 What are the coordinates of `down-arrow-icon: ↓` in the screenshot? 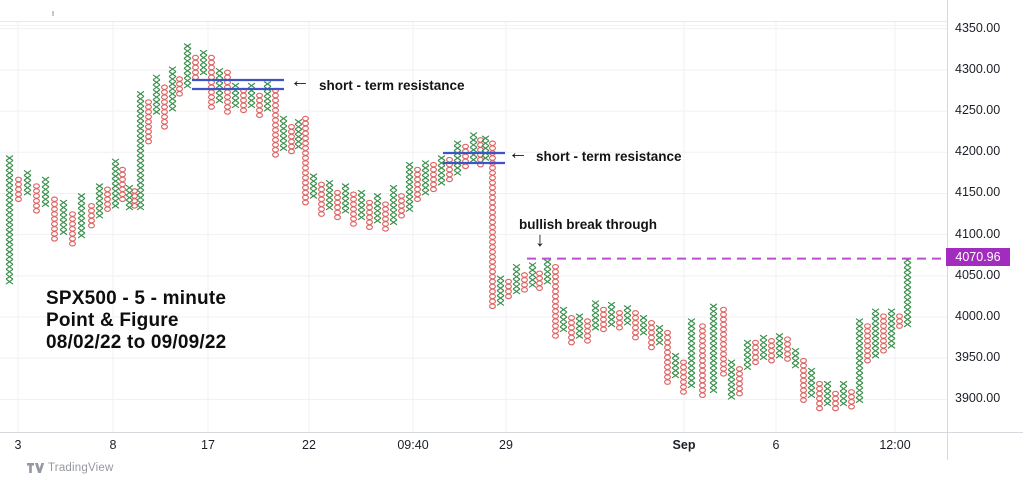 It's located at (540, 240).